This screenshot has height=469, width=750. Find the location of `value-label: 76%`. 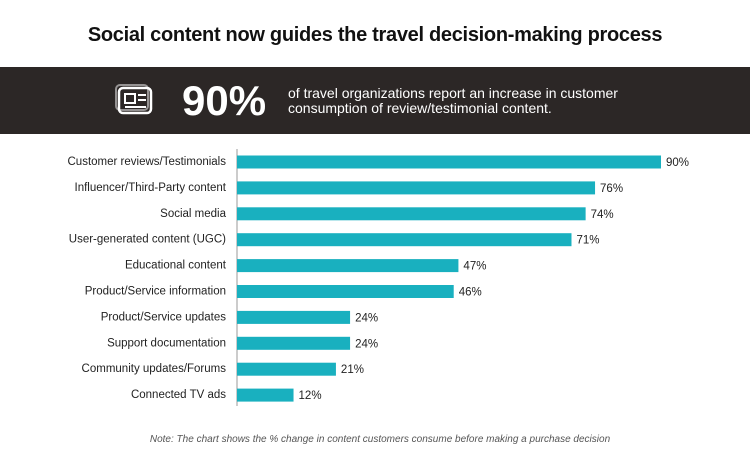

value-label: 76% is located at coordinates (611, 189).